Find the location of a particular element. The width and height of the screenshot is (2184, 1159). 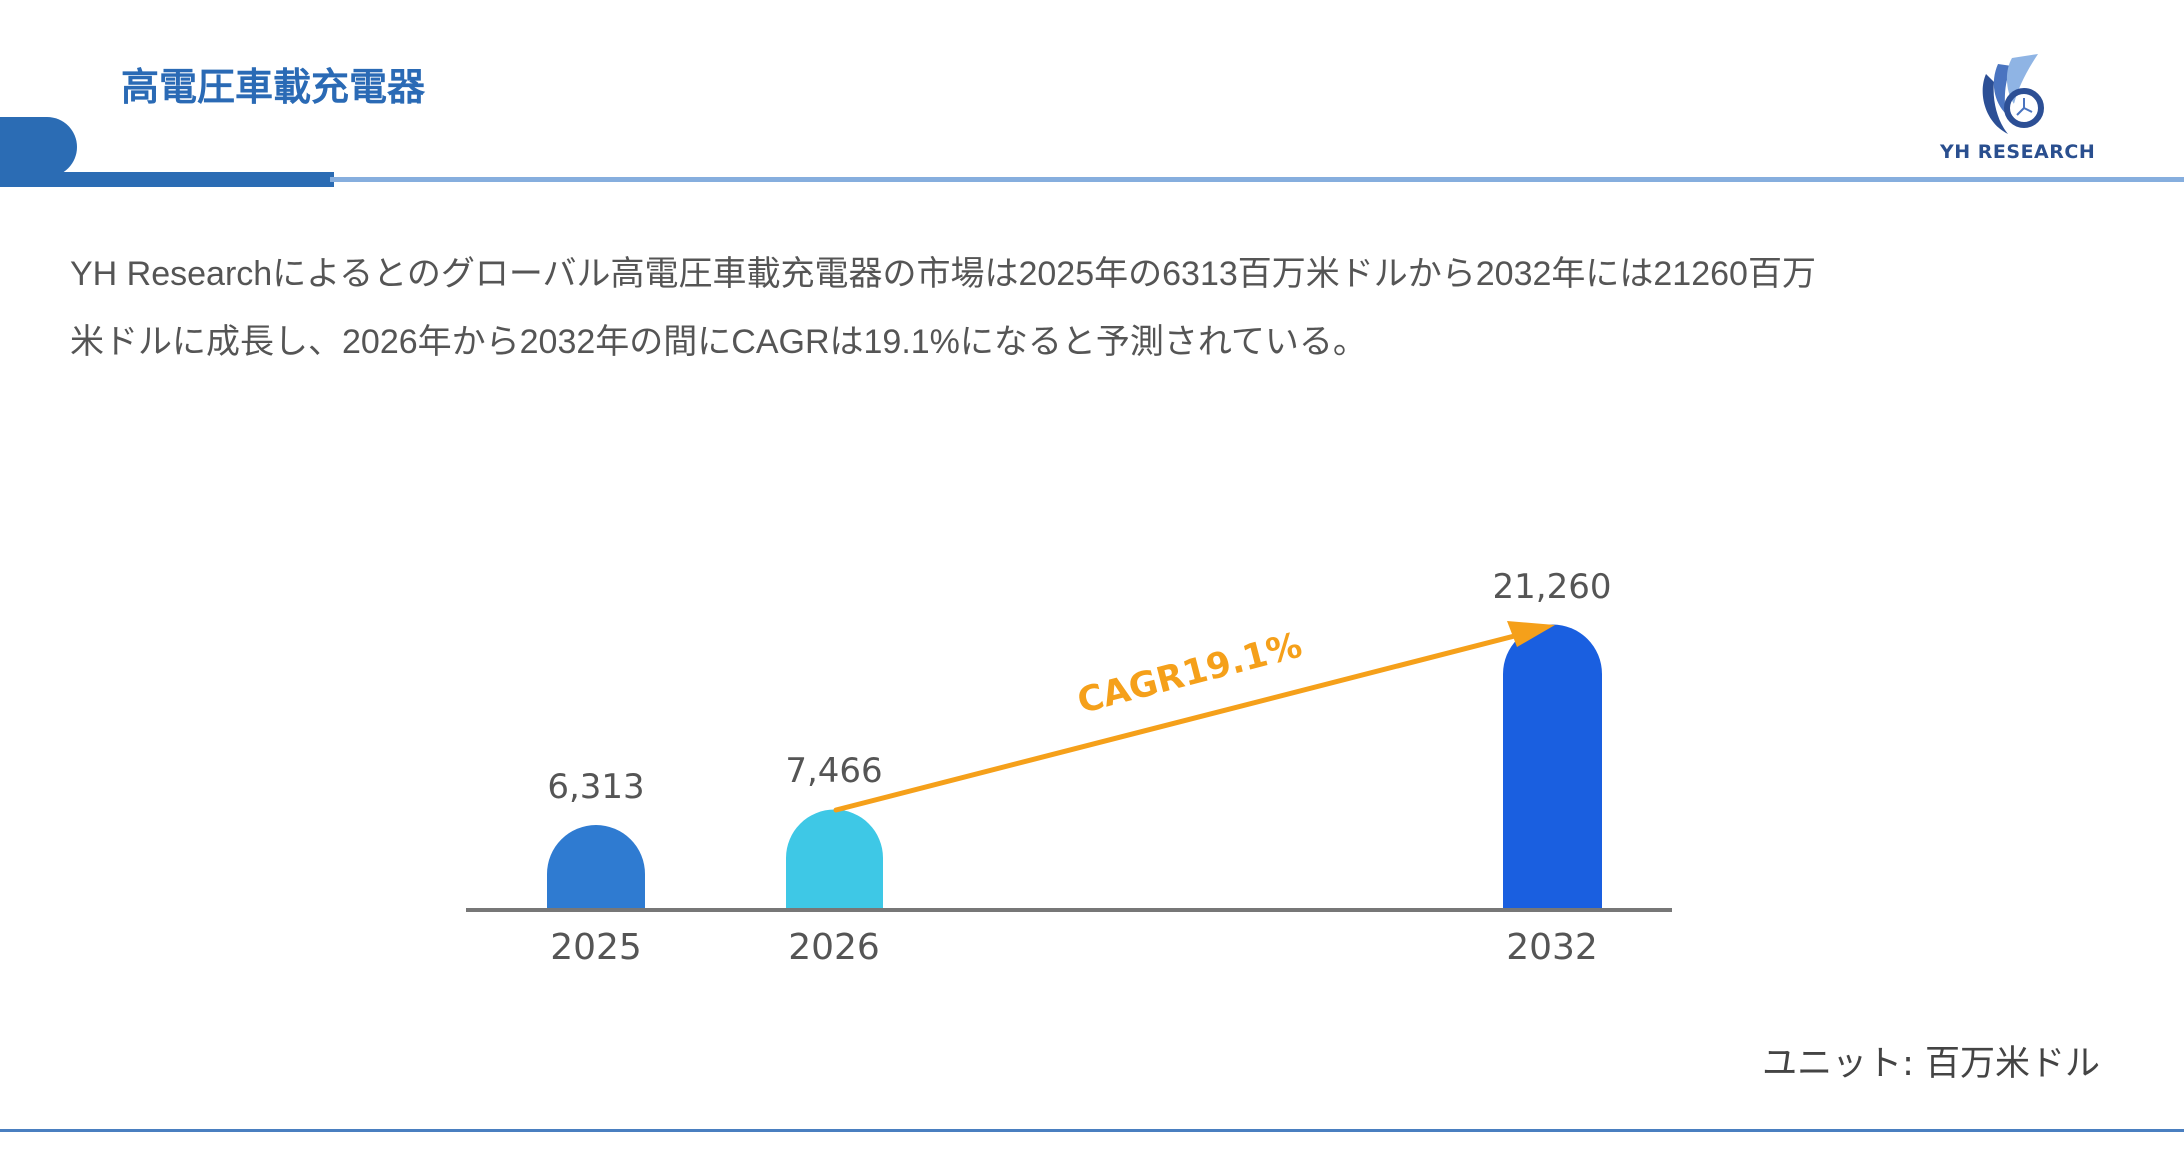

header-divider-line is located at coordinates (1257, 179).